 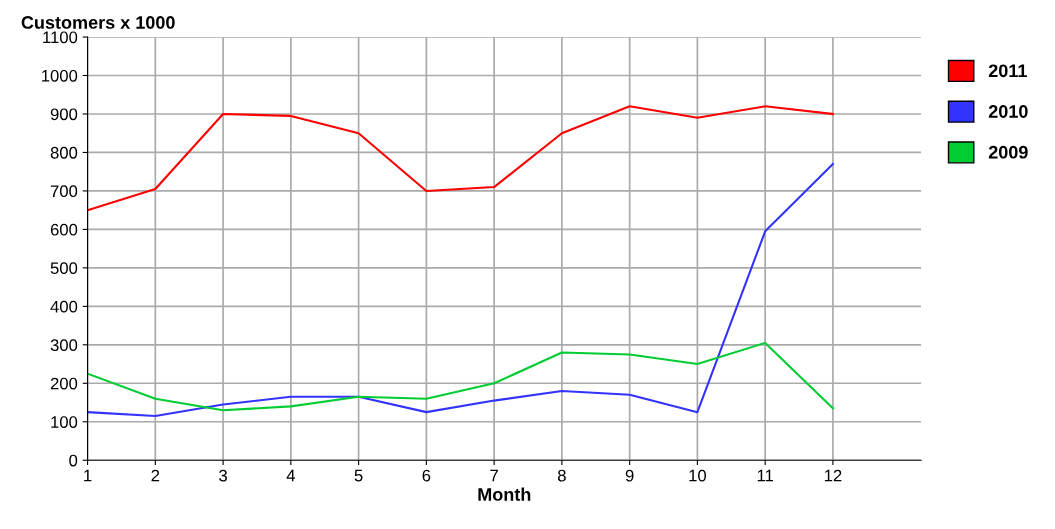 What do you see at coordinates (223, 475) in the screenshot?
I see `x-tick-label: 3` at bounding box center [223, 475].